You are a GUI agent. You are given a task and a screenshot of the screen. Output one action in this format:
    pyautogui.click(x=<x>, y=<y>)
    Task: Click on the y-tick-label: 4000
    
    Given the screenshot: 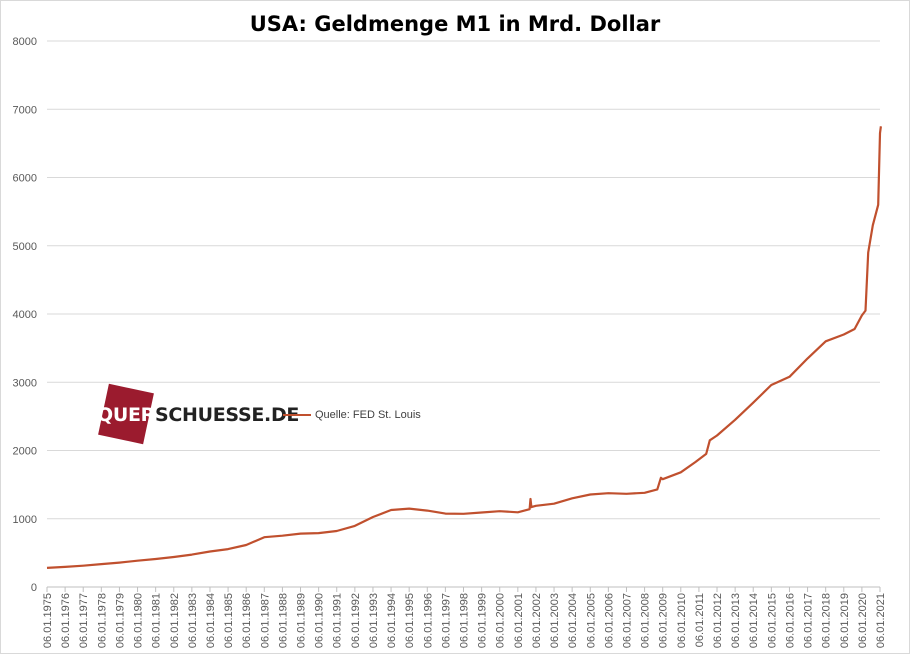 What is the action you would take?
    pyautogui.click(x=25, y=315)
    